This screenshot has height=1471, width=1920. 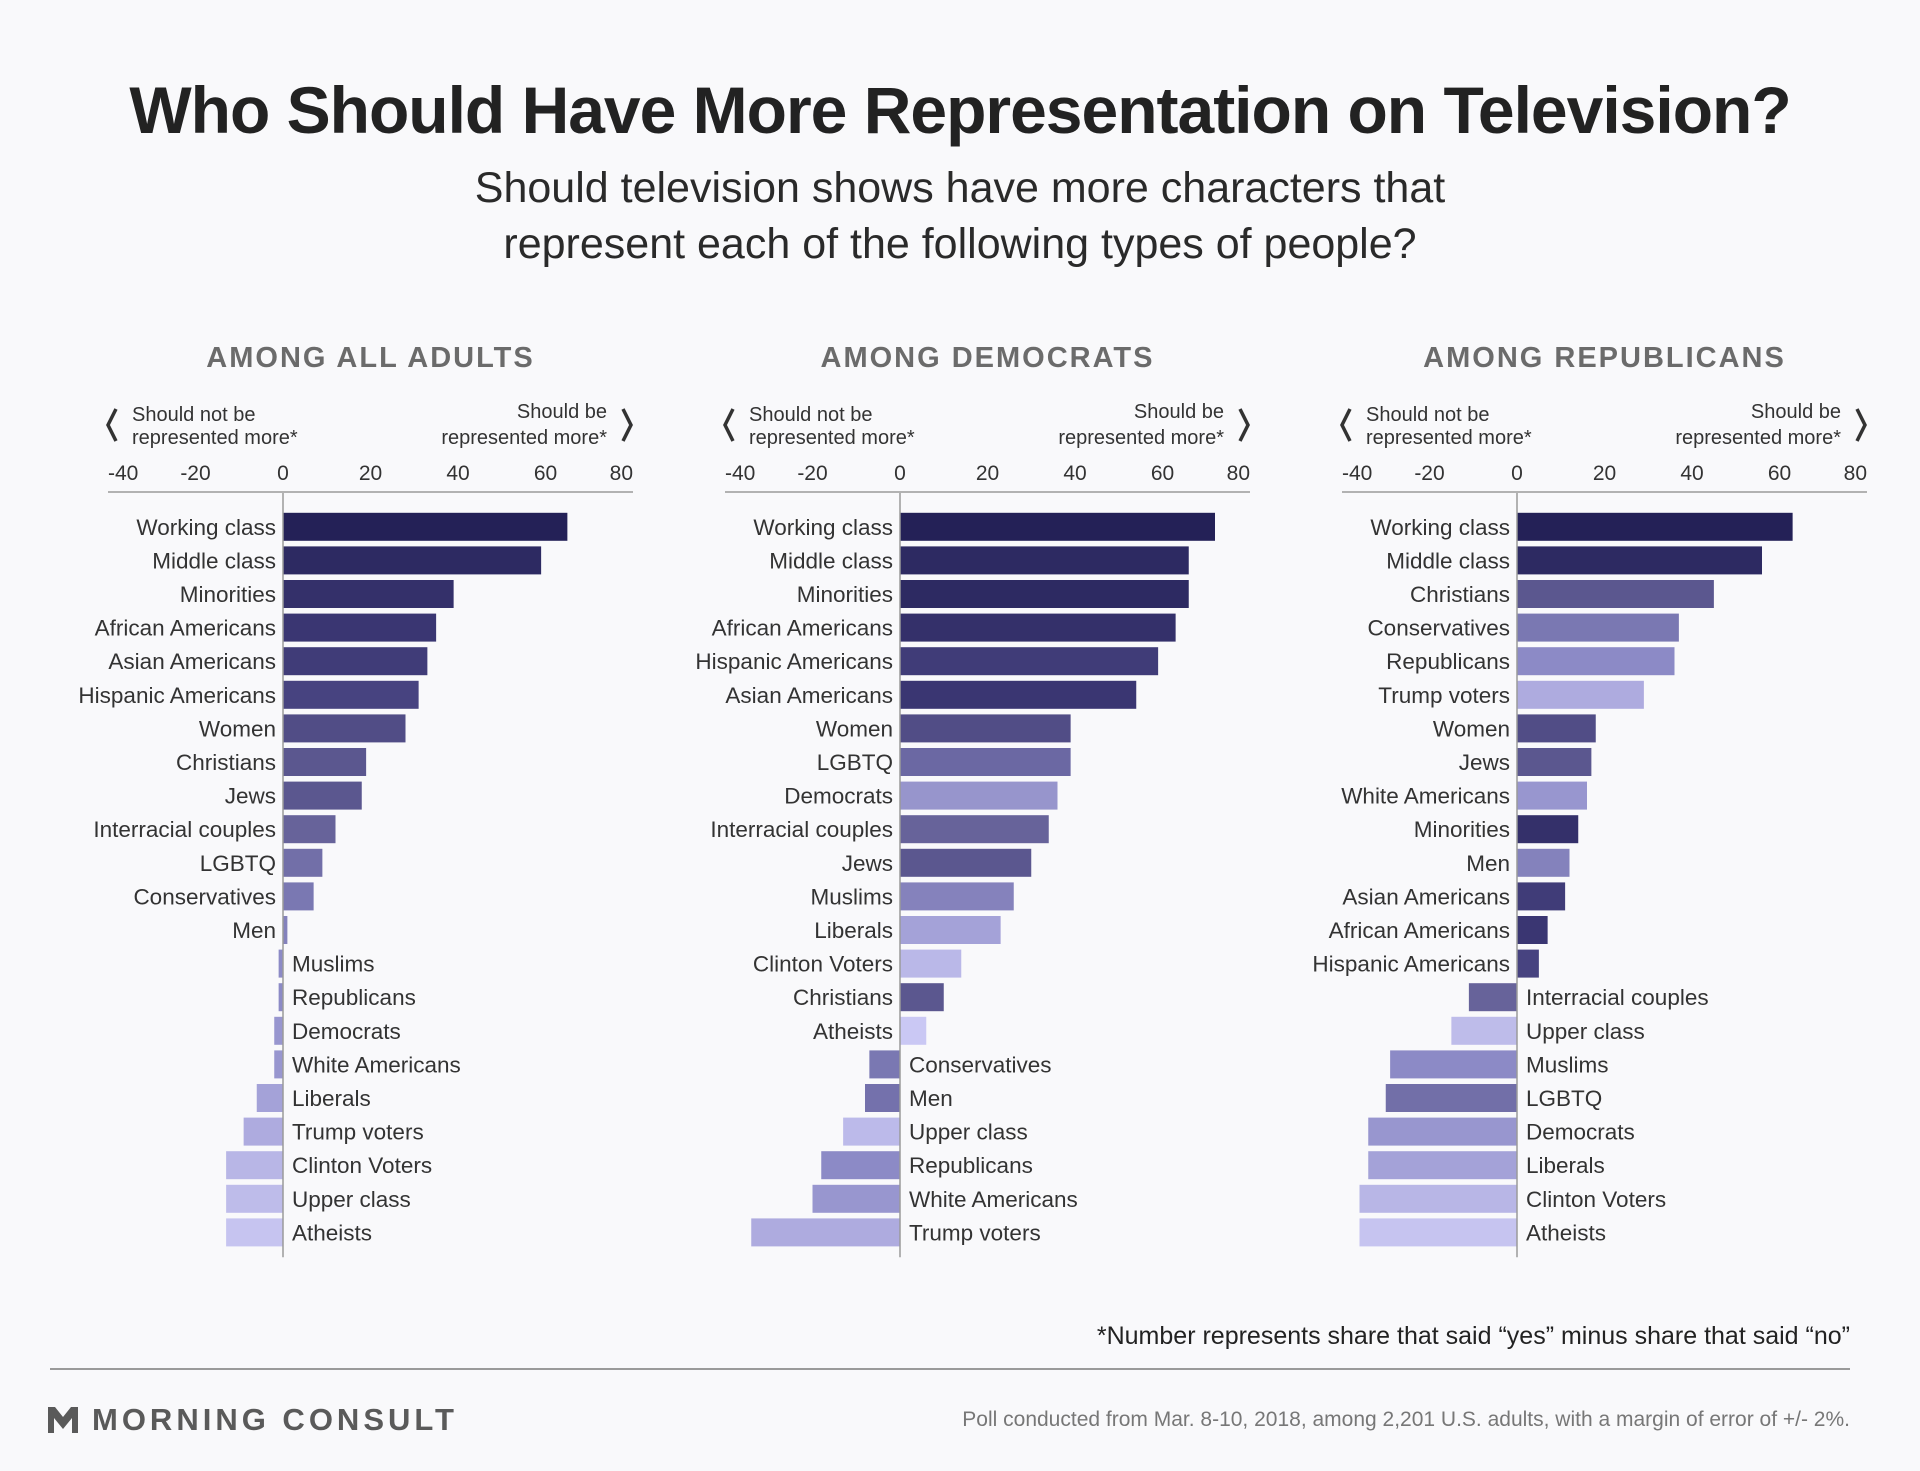 I want to click on panel-1-tick-label: 40, so click(x=457, y=473).